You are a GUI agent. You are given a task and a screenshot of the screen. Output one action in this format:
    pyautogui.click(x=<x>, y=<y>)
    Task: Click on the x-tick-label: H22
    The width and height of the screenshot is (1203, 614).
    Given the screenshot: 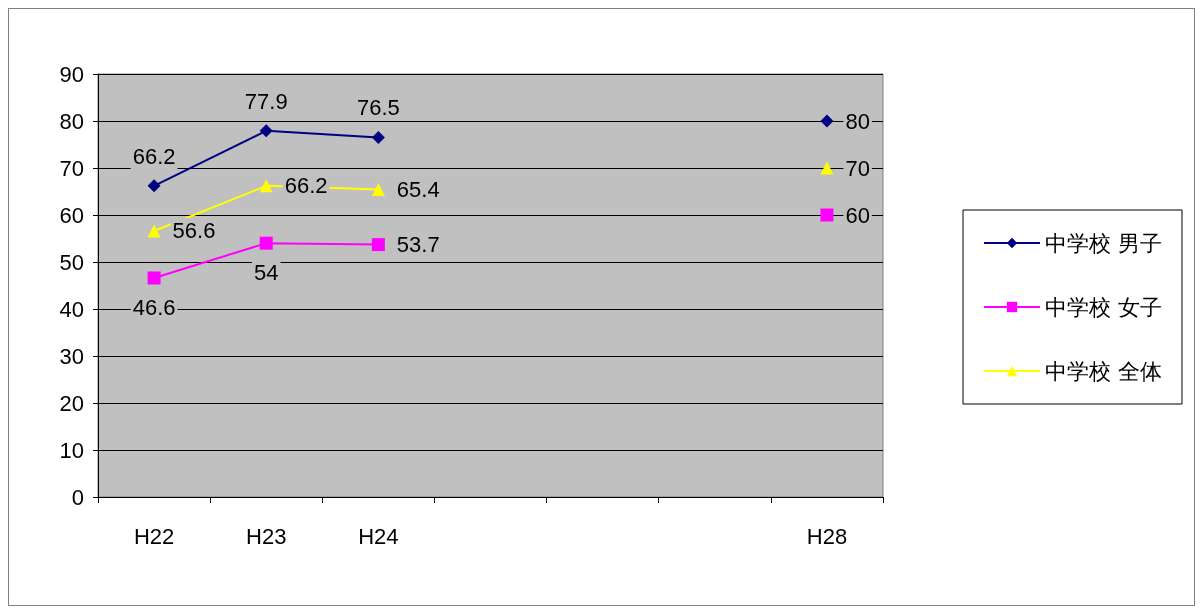 What is the action you would take?
    pyautogui.click(x=154, y=536)
    